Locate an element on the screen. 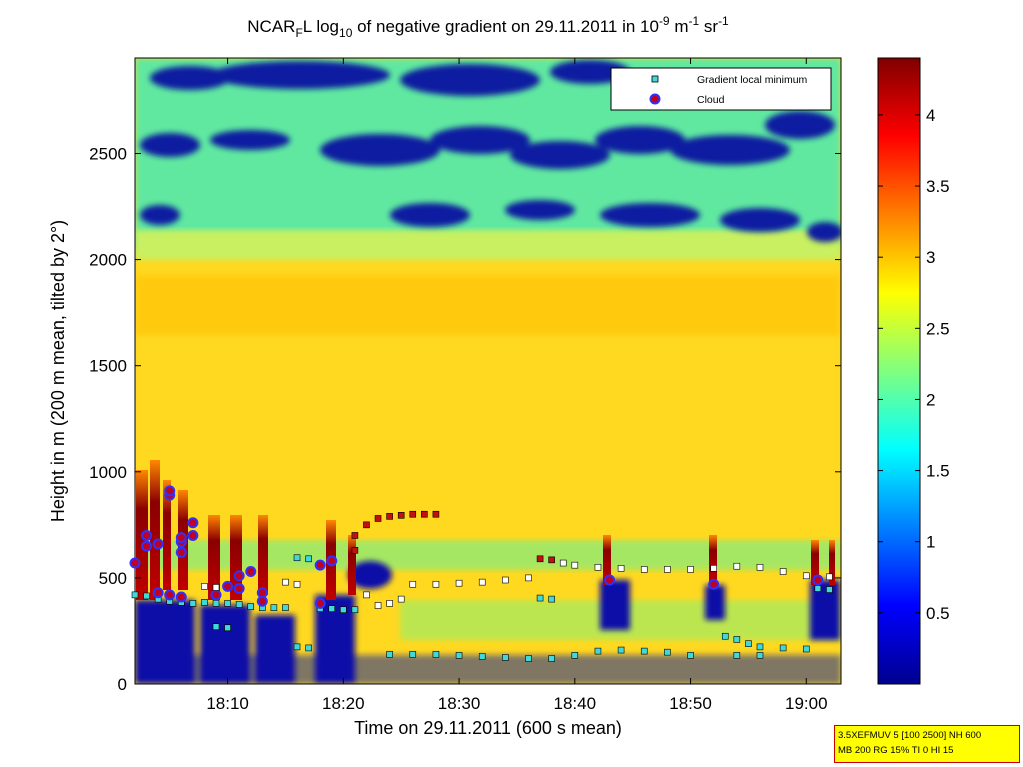 This screenshot has width=1023, height=767. y-axis-label: Height in m (200 m mean, tilted by 2°) is located at coordinates (58, 371).